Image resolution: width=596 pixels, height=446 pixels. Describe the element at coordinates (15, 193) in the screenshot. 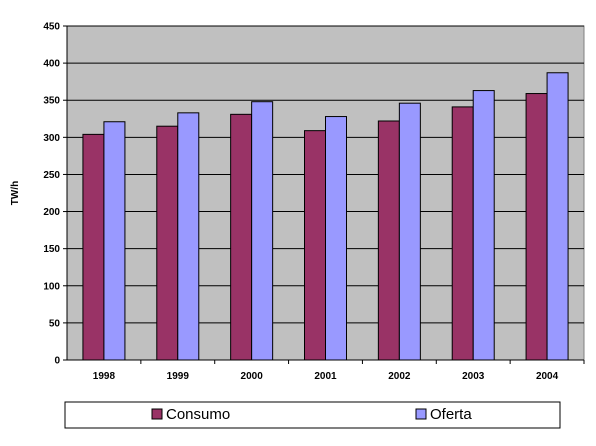

I see `y-axis-title: TW/h` at that location.